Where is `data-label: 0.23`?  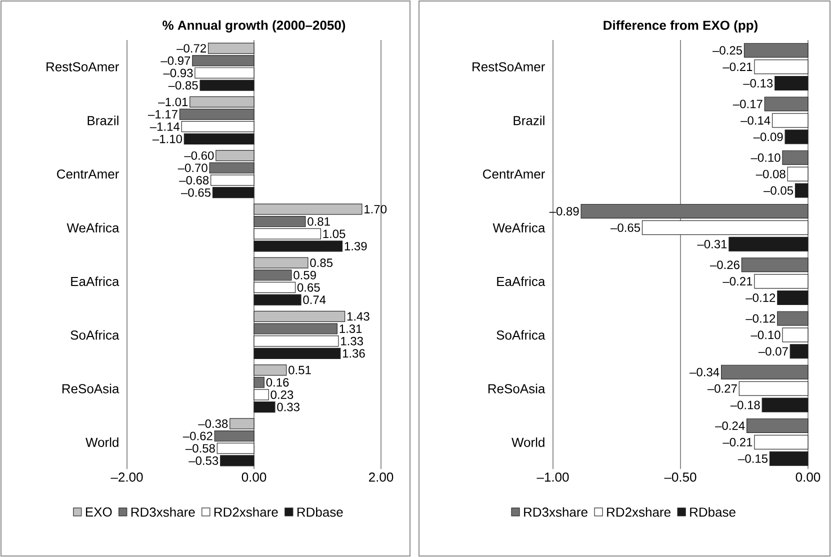
data-label: 0.23 is located at coordinates (282, 394).